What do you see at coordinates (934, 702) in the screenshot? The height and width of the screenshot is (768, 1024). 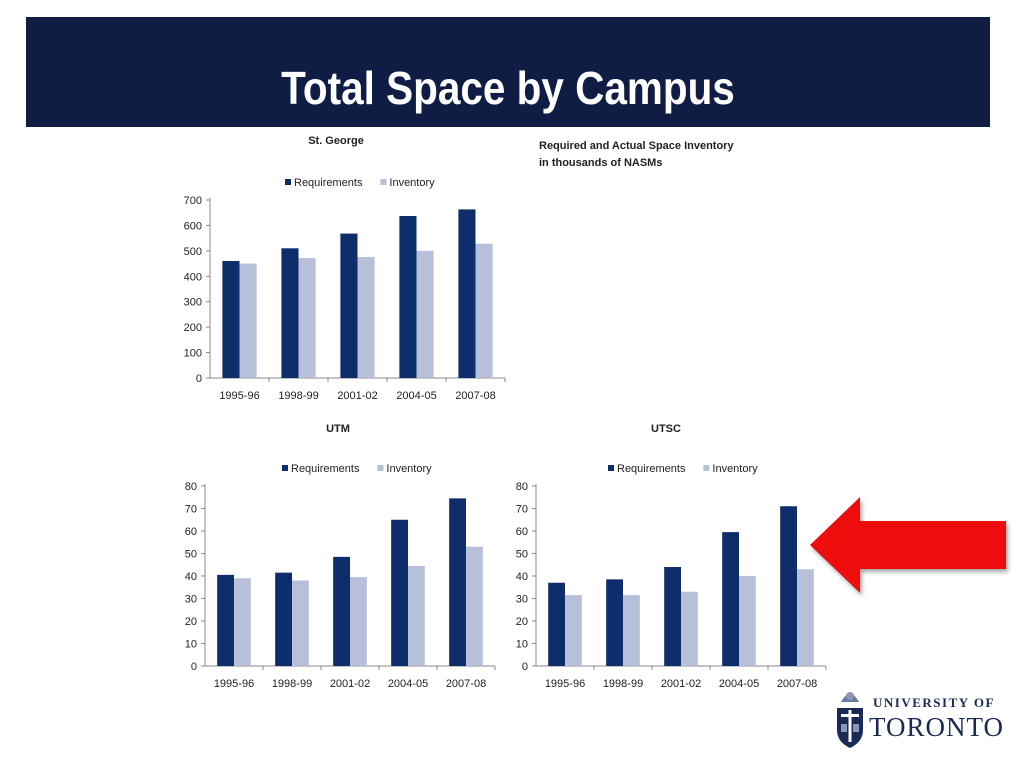 I see `logo-text-top: UNIVERSITY OF` at bounding box center [934, 702].